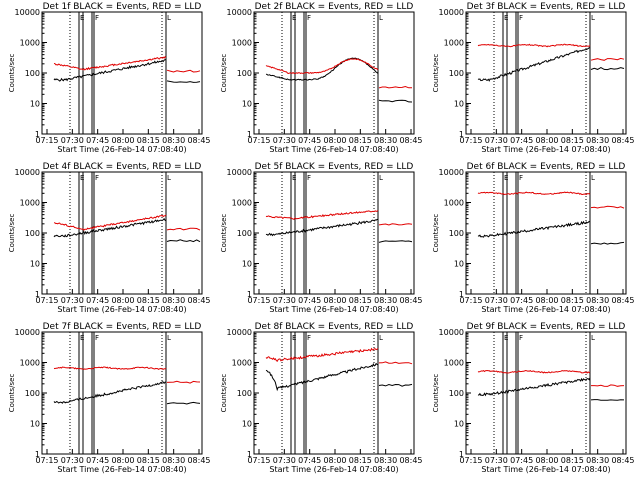 This screenshot has height=480, width=640. I want to click on panel-title: Det 3f BLACK = Events, RED = LLD, so click(546, 7).